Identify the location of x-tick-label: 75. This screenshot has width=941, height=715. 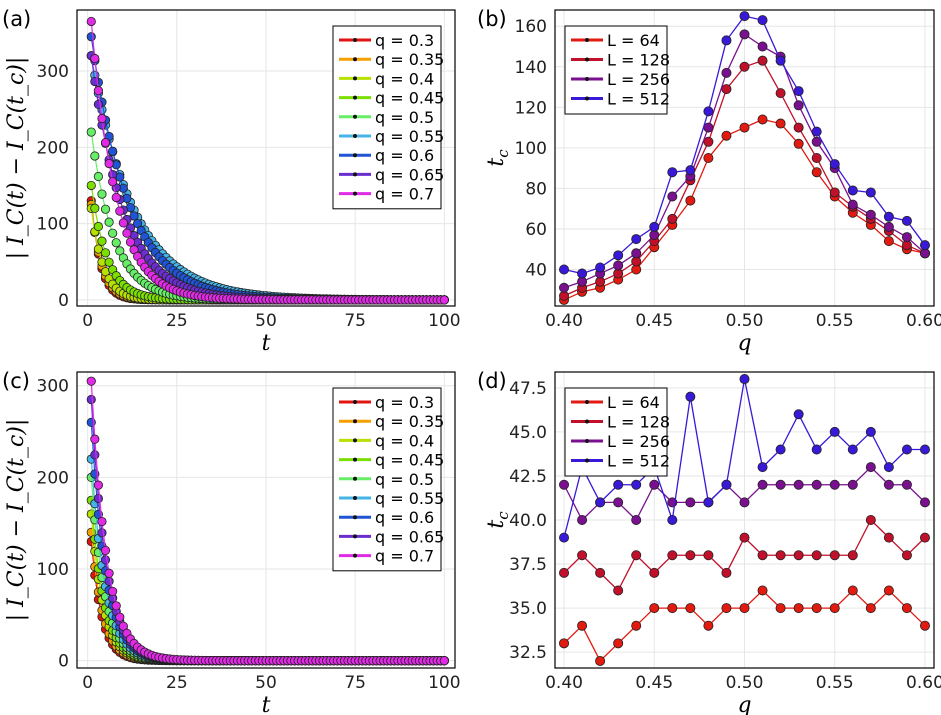
(355, 683).